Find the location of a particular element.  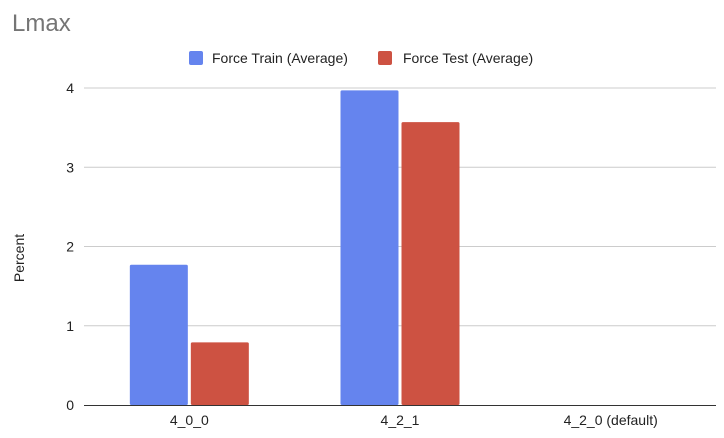

legend-label-force-train: Force Train (Average) is located at coordinates (280, 58).